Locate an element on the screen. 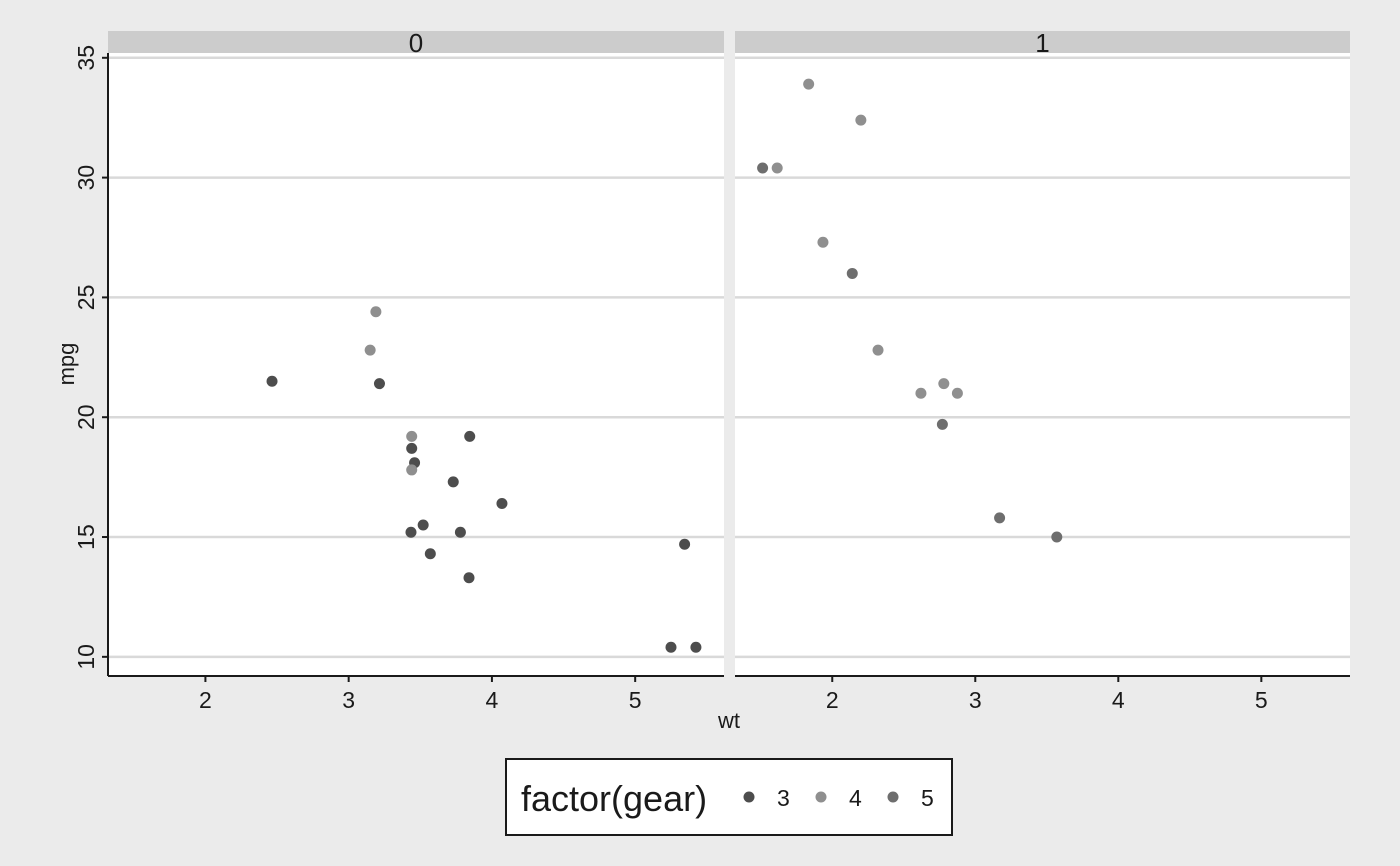 Image resolution: width=1400 pixels, height=866 pixels. y-tick-label: 35 is located at coordinates (86, 58).